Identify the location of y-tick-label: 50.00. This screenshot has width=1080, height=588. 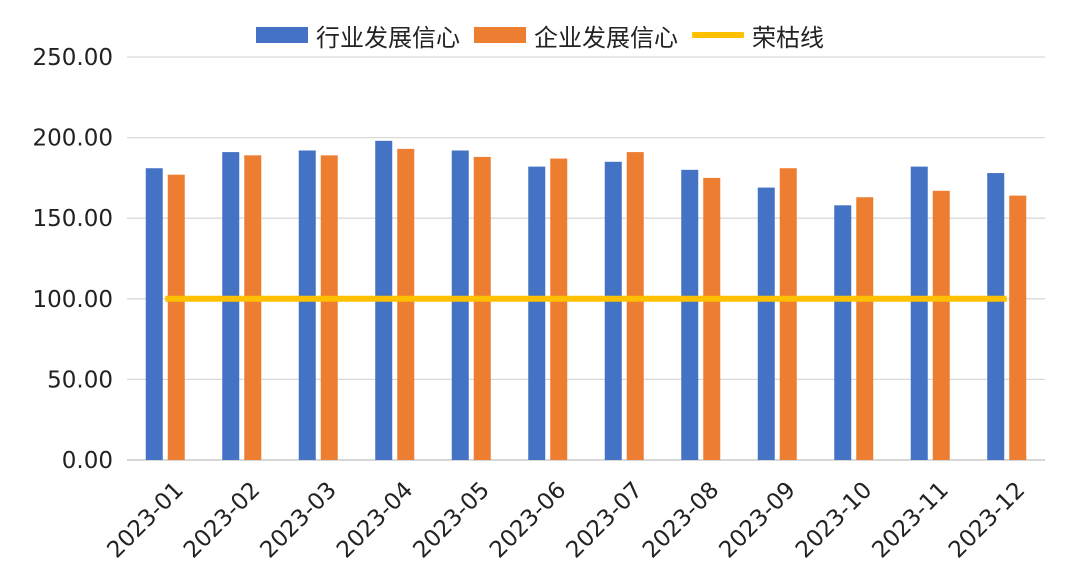
(80, 380).